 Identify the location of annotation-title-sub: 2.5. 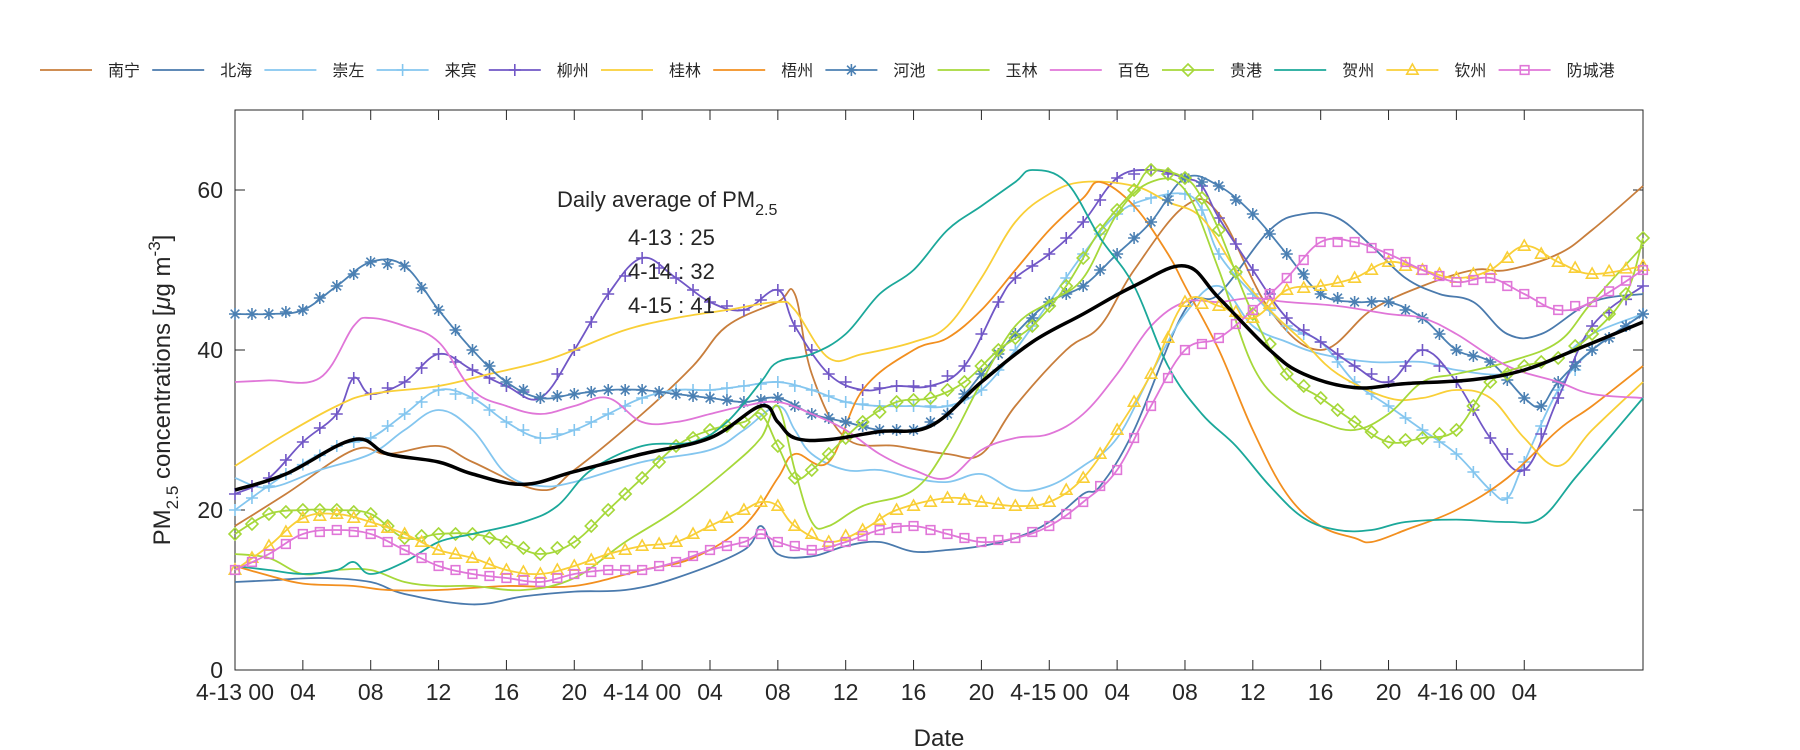
(766, 210).